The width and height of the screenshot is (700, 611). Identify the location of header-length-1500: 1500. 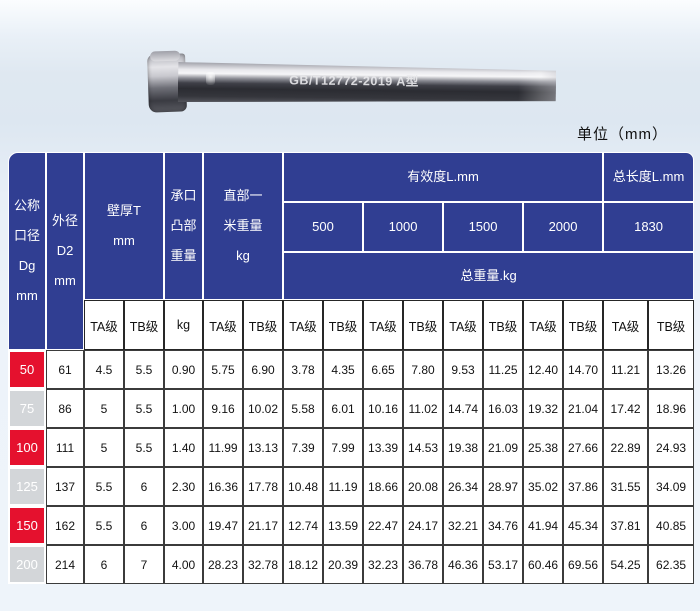
(483, 227).